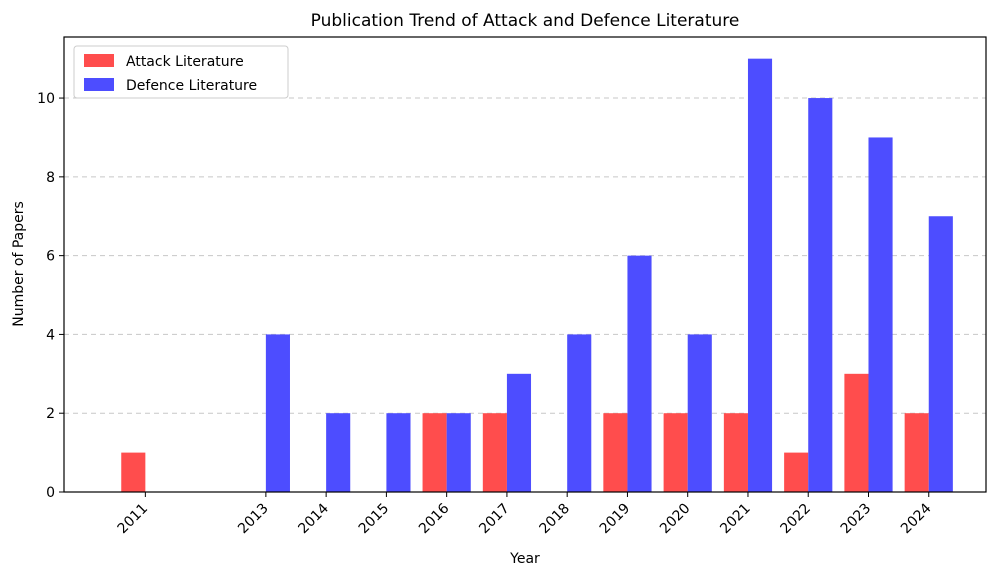 This screenshot has height=579, width=996. What do you see at coordinates (191, 86) in the screenshot?
I see `legend-label-defence: Defence Literature` at bounding box center [191, 86].